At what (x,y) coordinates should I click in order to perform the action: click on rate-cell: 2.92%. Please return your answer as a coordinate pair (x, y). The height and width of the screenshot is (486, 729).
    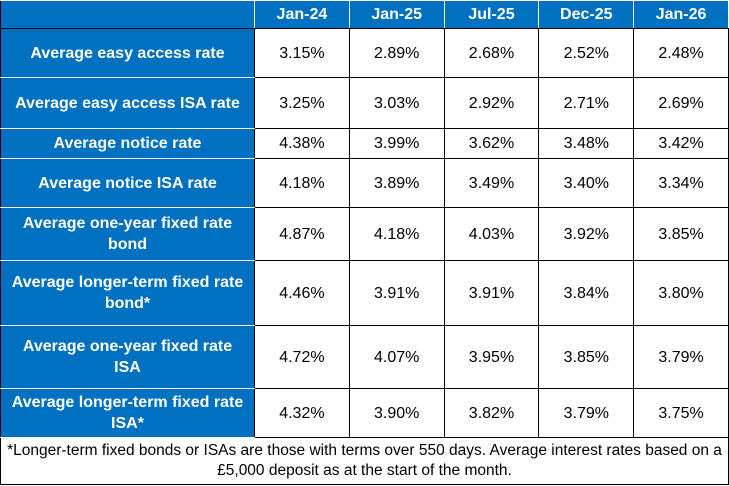
    Looking at the image, I should click on (491, 103).